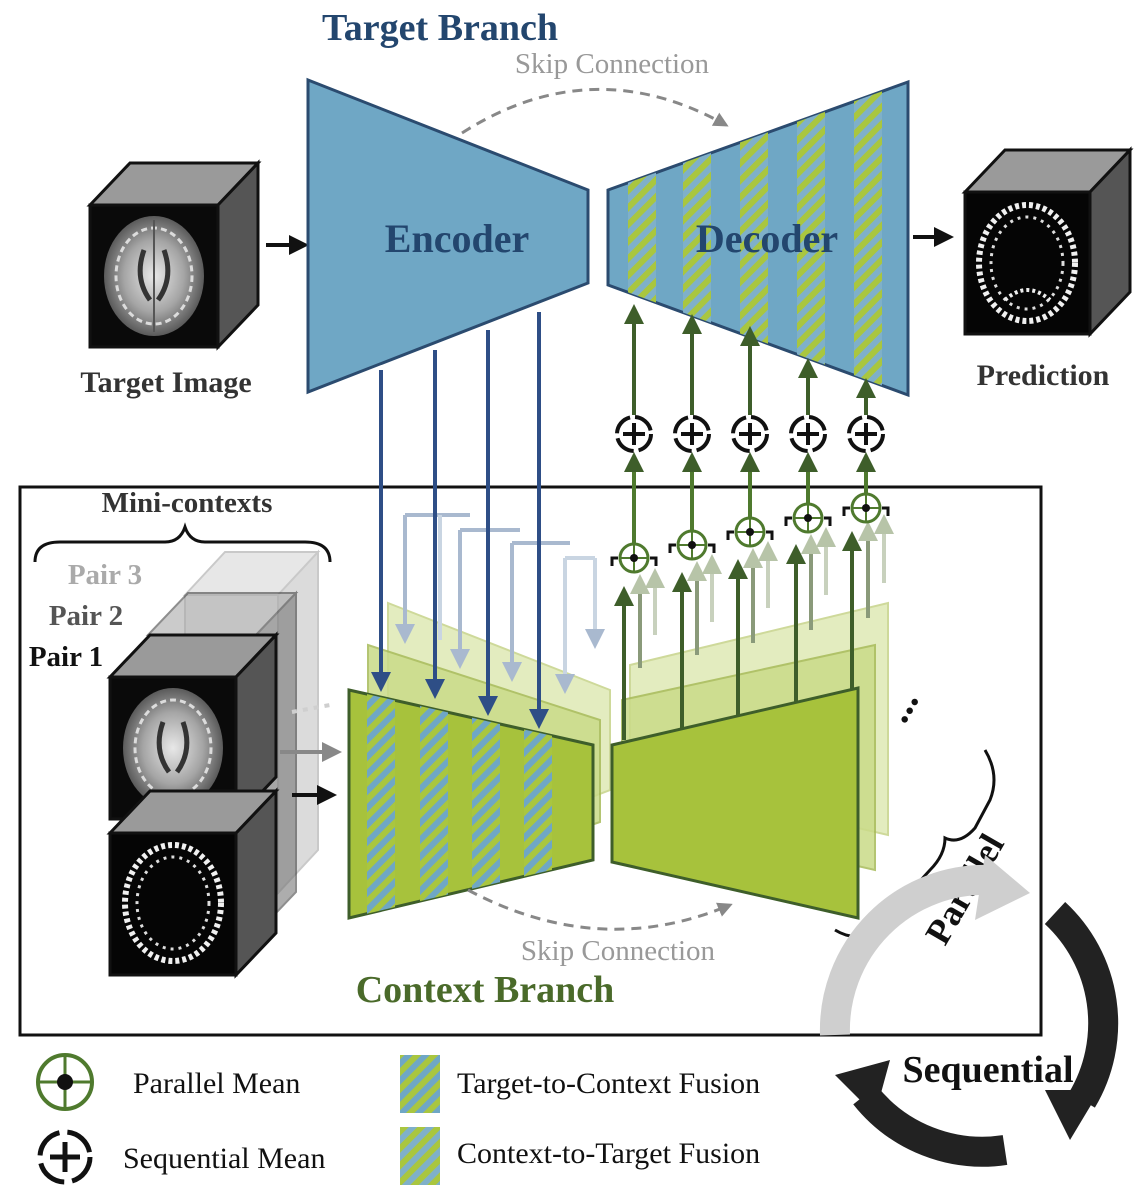  I want to click on context-skip-connection-label: Skip Connection, so click(618, 951).